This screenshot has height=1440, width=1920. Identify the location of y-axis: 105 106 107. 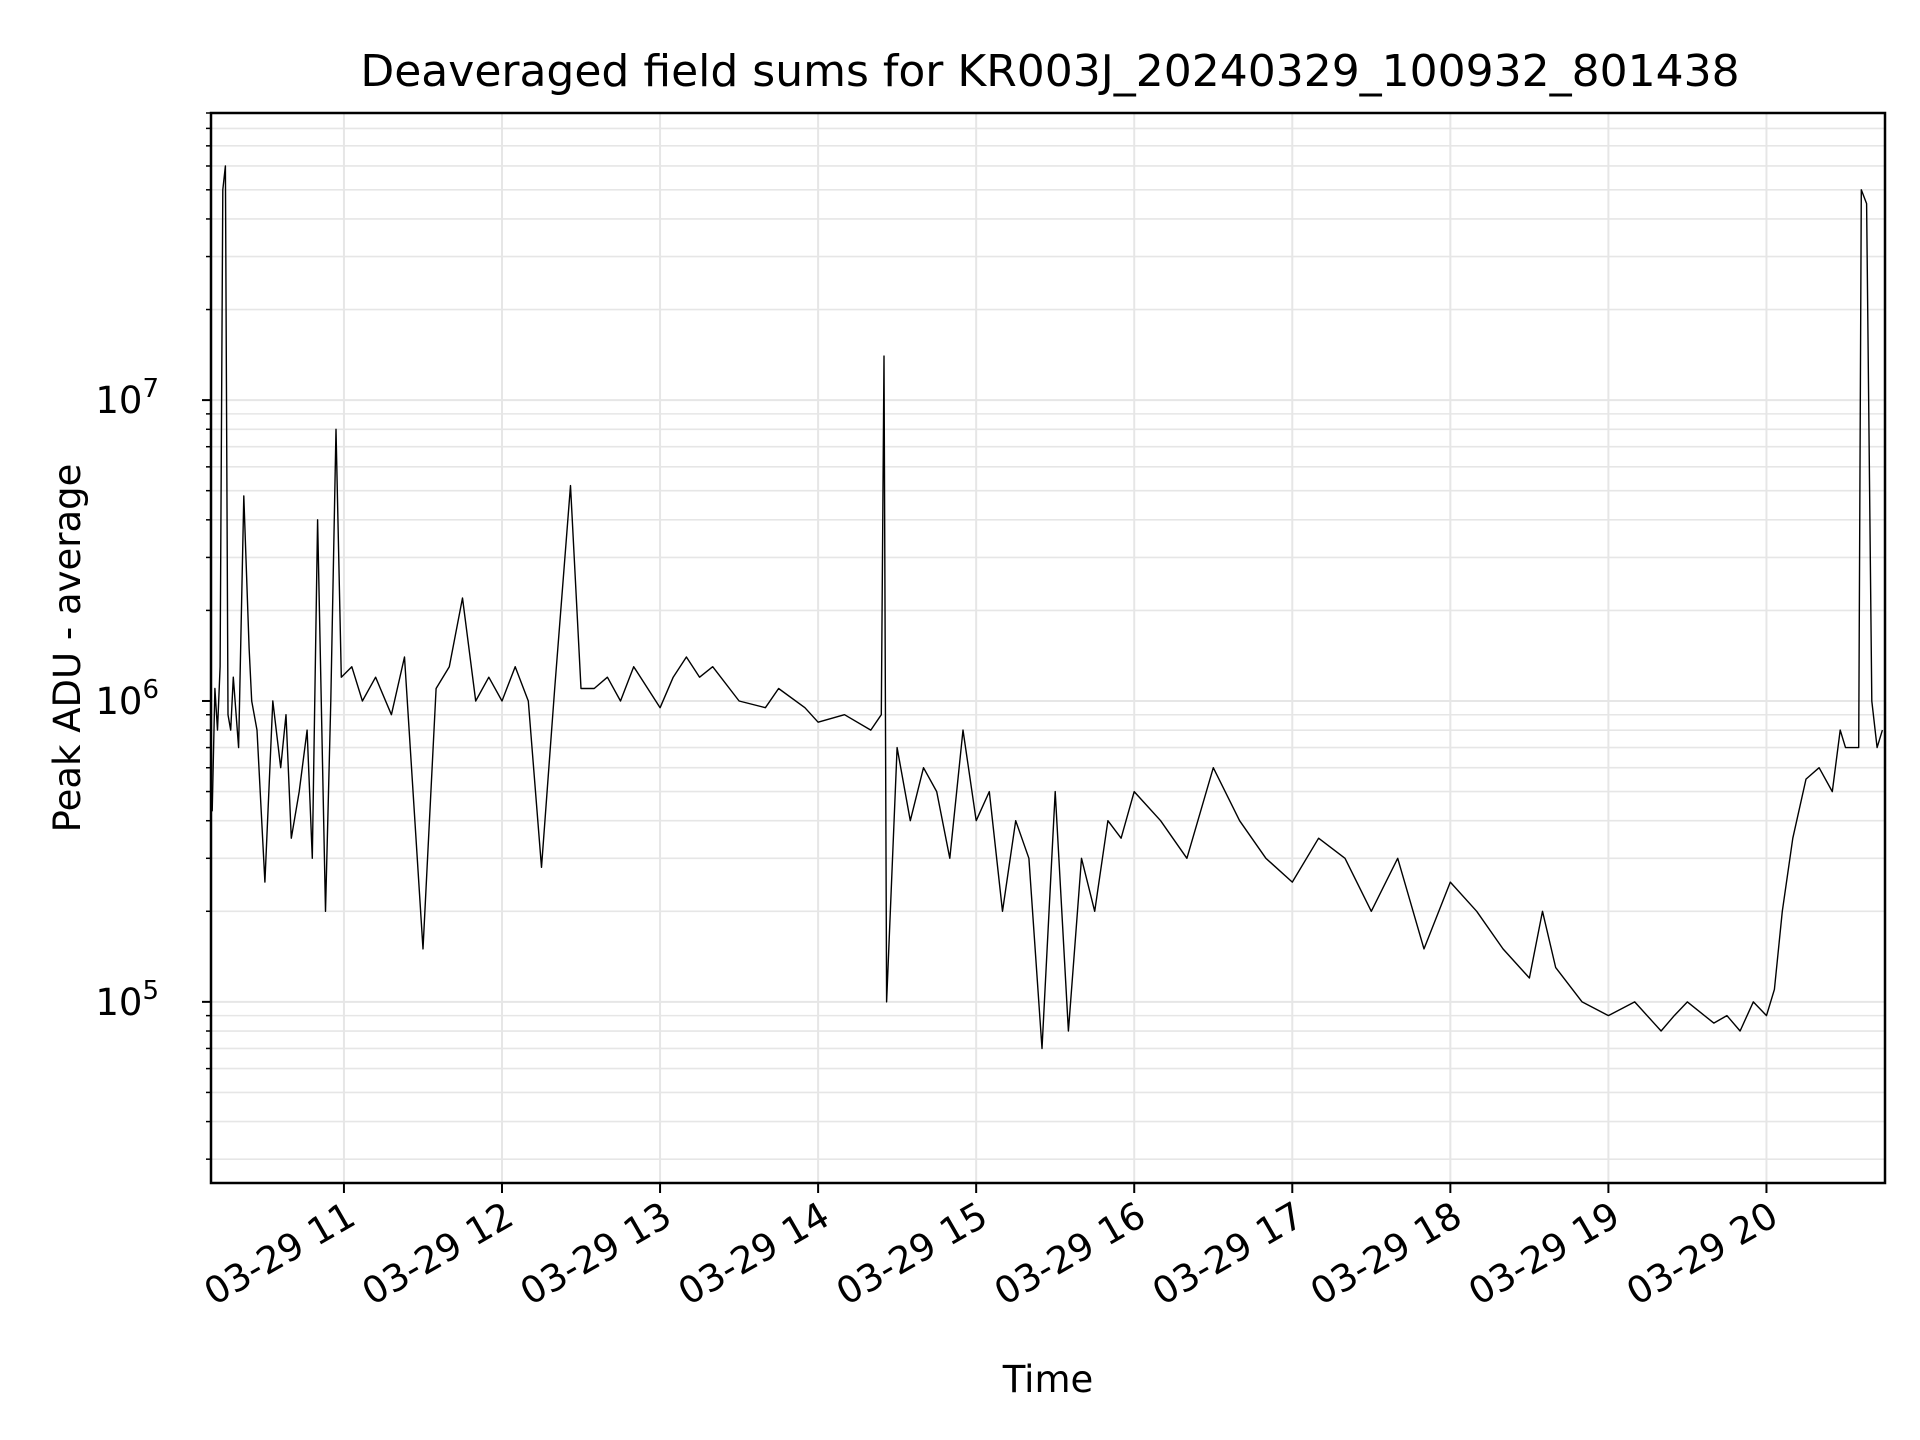
(153, 636).